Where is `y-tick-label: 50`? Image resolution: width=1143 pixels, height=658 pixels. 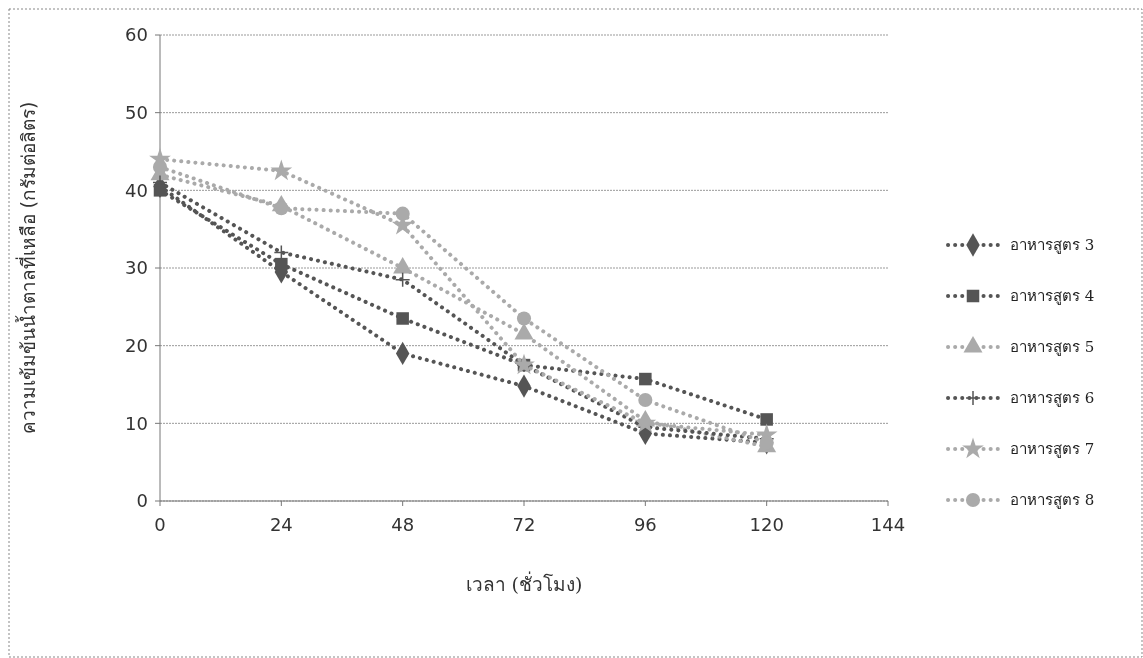 y-tick-label: 50 is located at coordinates (136, 112).